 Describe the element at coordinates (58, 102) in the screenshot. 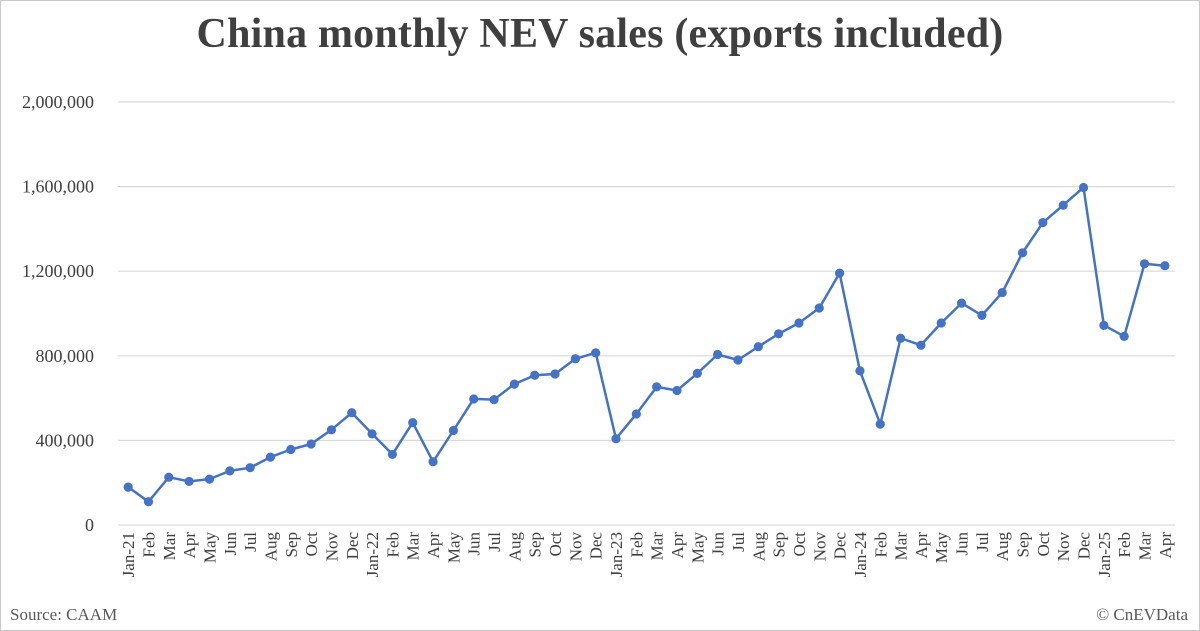

I see `y-tick-label: 2,000,000` at that location.